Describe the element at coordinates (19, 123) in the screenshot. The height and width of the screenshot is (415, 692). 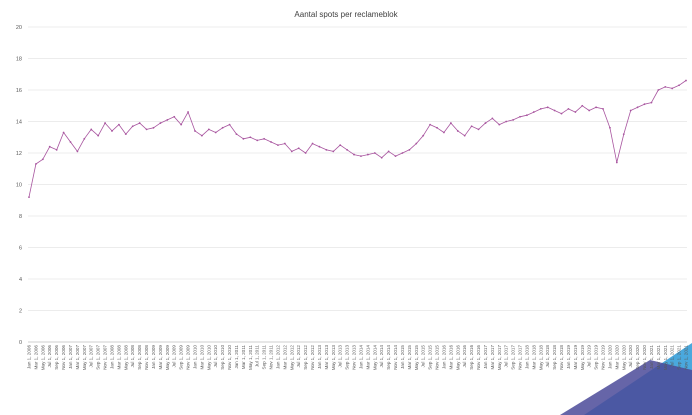
I see `y-tick-label: 14` at that location.